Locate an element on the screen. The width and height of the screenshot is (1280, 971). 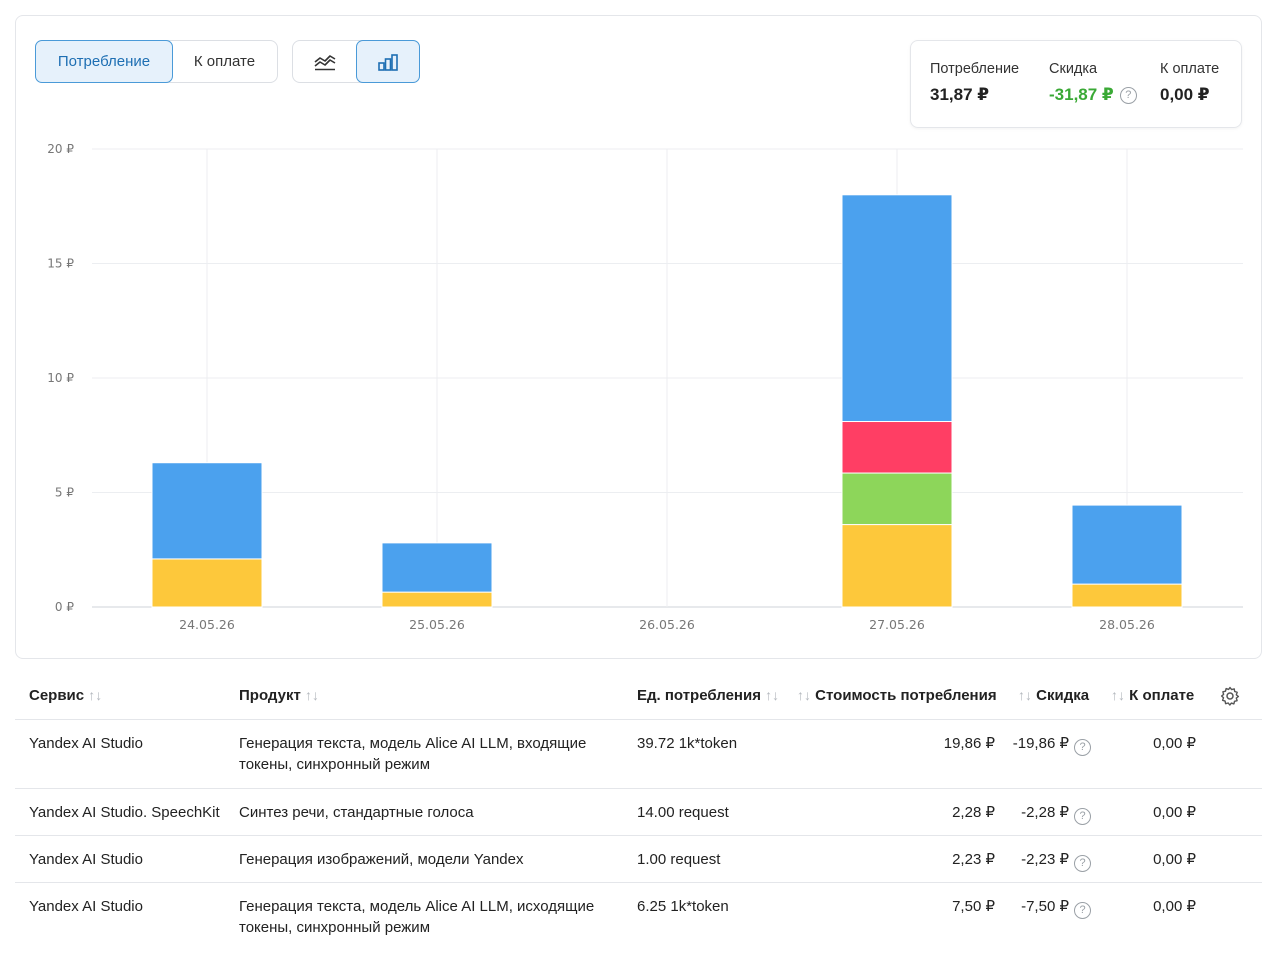
cell-unit: 1.00 request is located at coordinates (679, 859).